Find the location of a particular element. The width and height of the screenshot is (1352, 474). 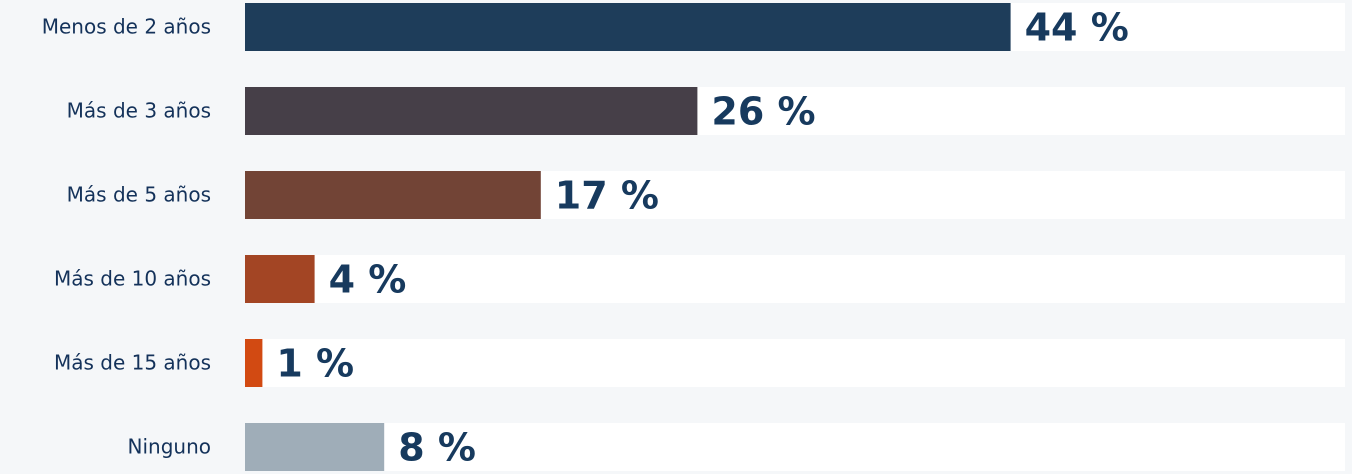

category-label: Más de 15 años is located at coordinates (132, 363).